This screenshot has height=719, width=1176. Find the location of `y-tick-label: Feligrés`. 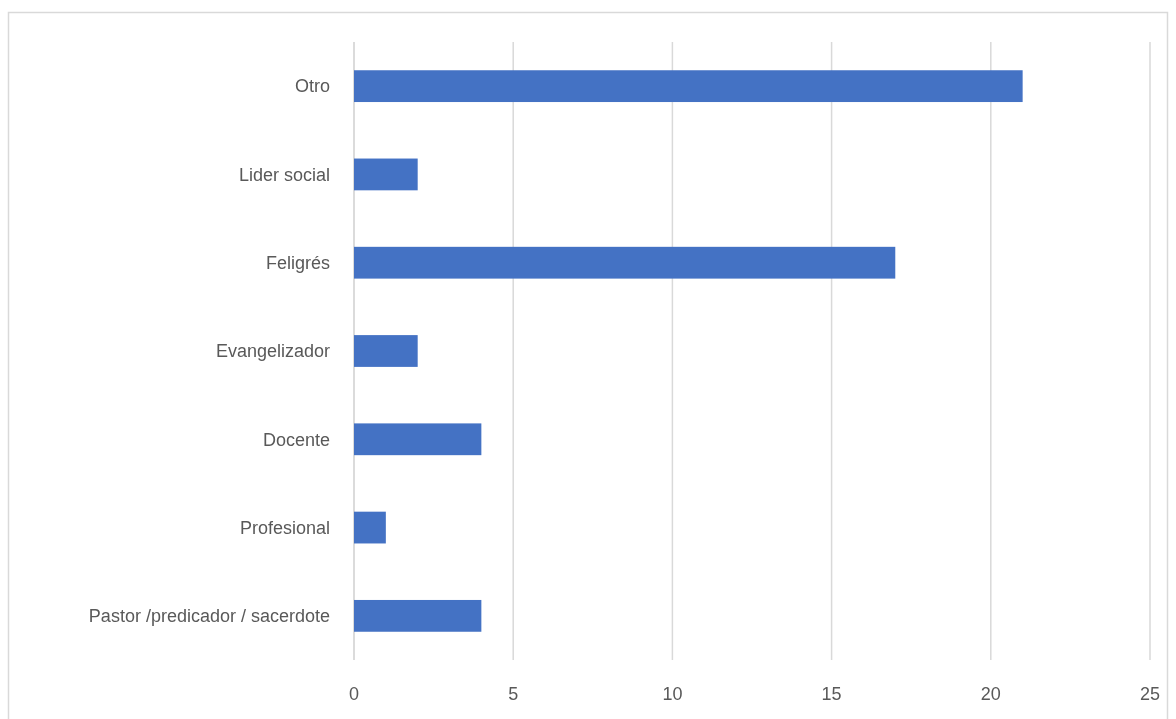

y-tick-label: Feligrés is located at coordinates (297, 263).